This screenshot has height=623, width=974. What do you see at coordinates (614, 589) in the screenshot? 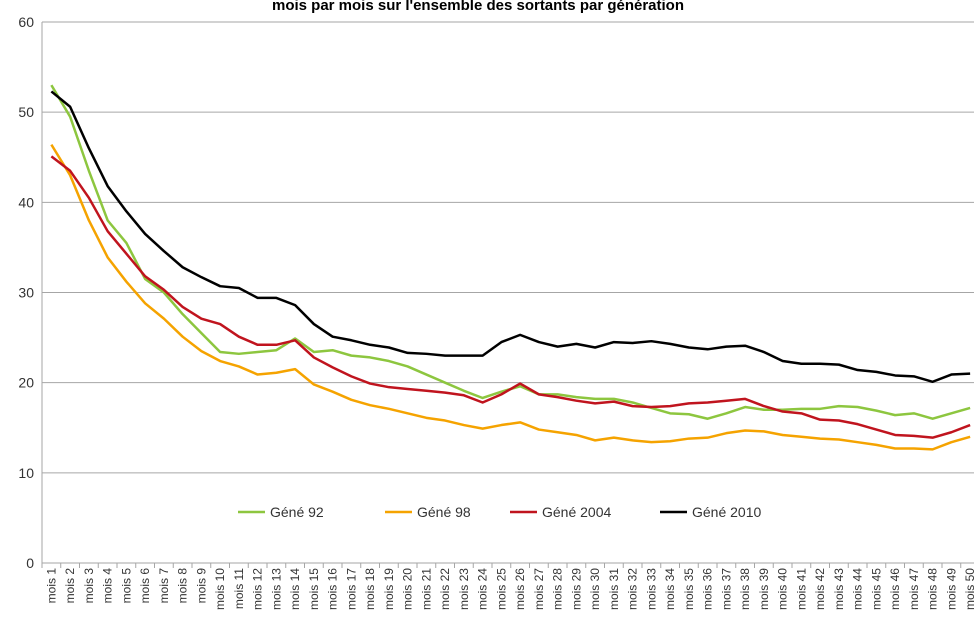
I see `x-tick-label: mois 31` at bounding box center [614, 589].